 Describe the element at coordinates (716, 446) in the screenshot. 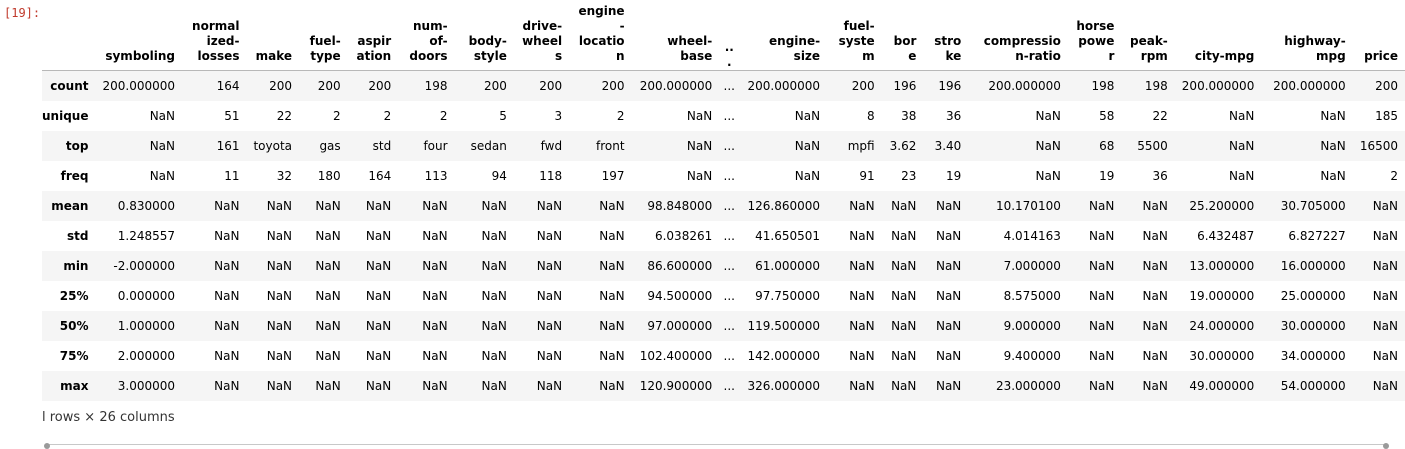

I see `horizontal-scrollbar` at that location.